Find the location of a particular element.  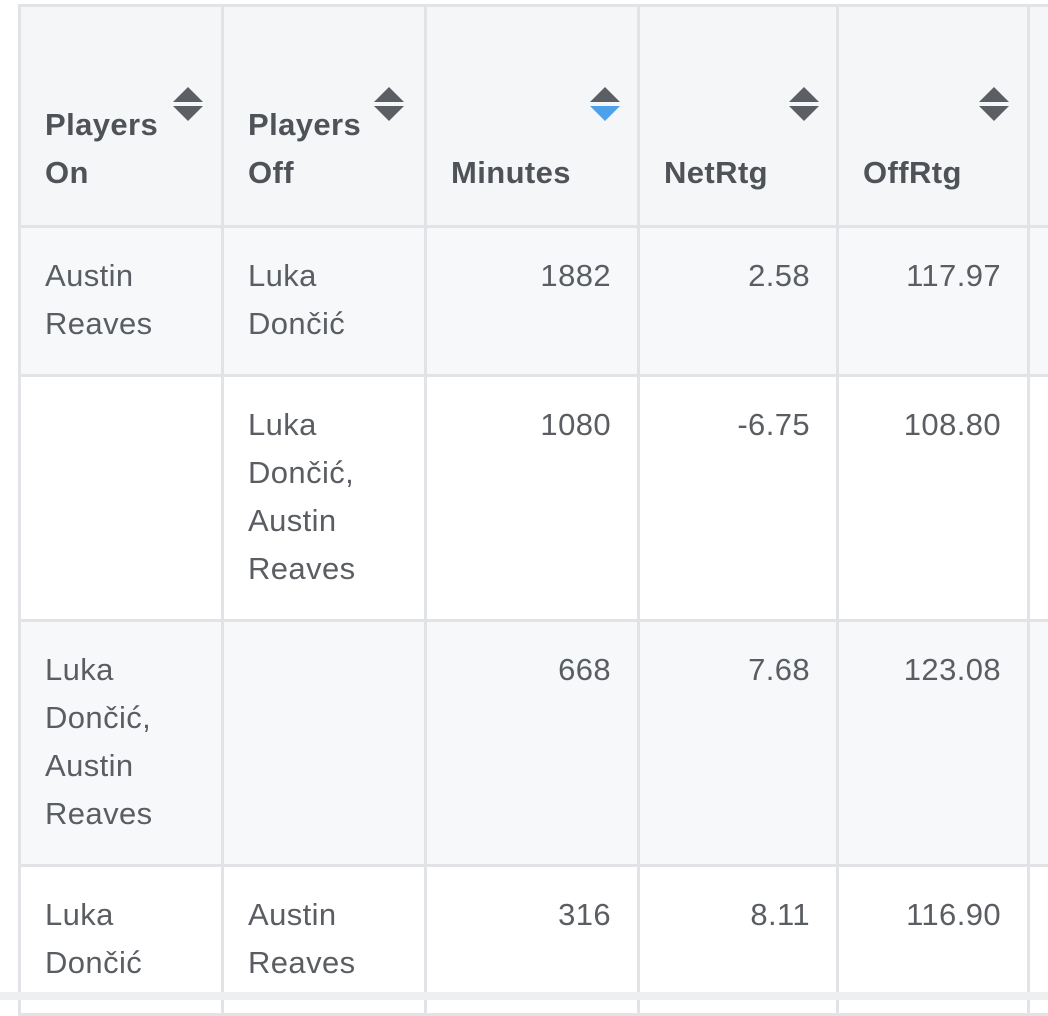

cell-netrtg: 7.68 is located at coordinates (738, 743).